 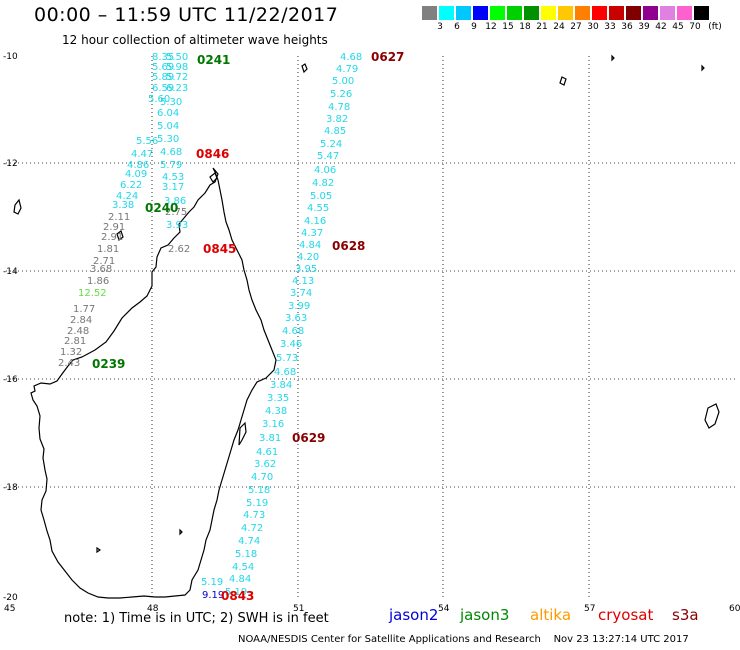 What do you see at coordinates (341, 94) in the screenshot?
I see `right-track-value: 5.26` at bounding box center [341, 94].